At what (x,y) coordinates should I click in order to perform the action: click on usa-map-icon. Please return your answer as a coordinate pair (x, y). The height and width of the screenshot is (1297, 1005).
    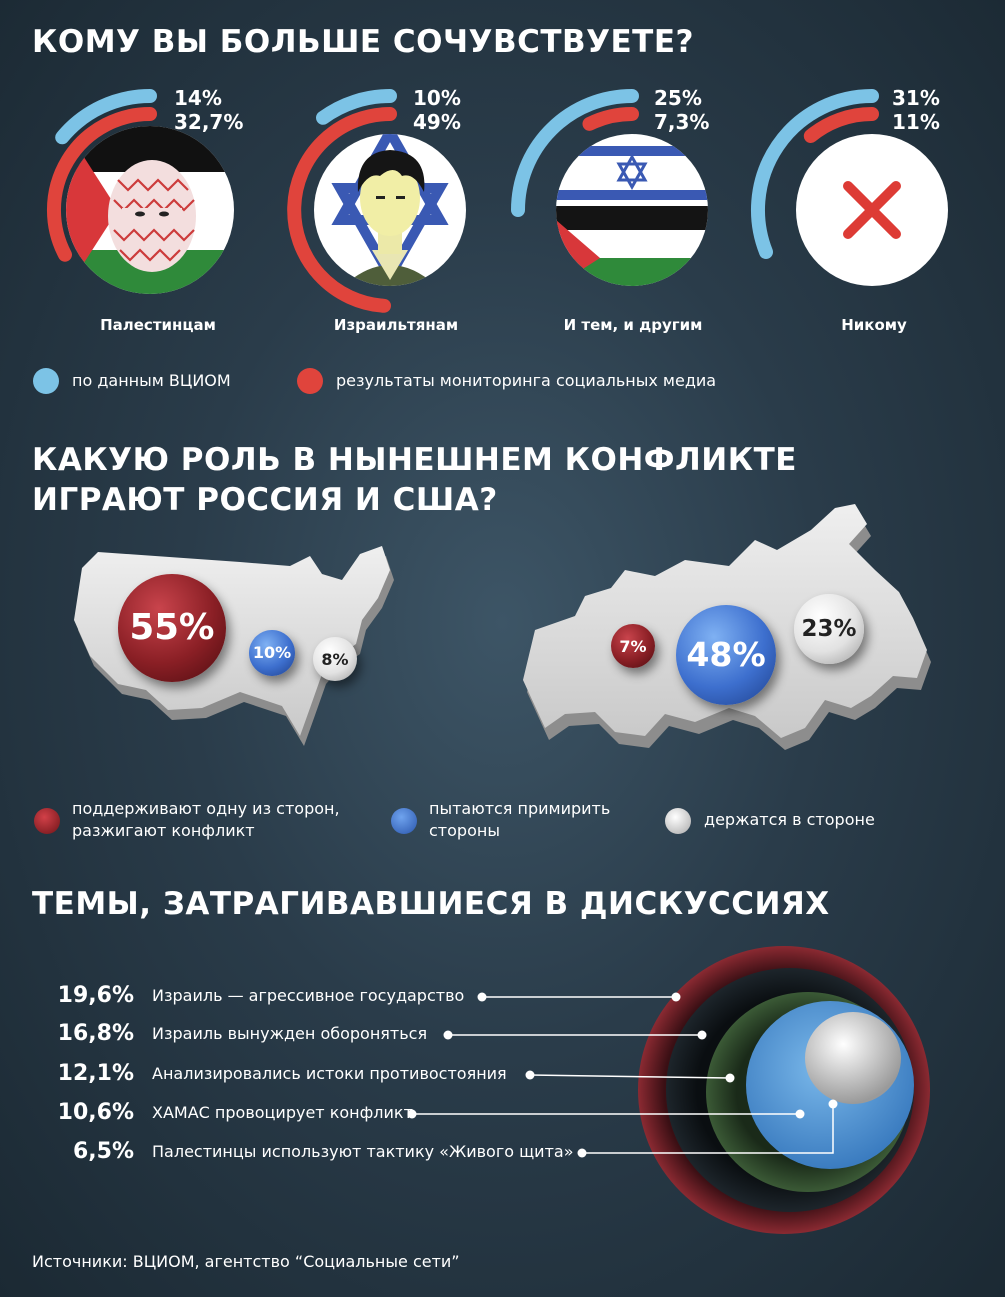
    Looking at the image, I should click on (234, 646).